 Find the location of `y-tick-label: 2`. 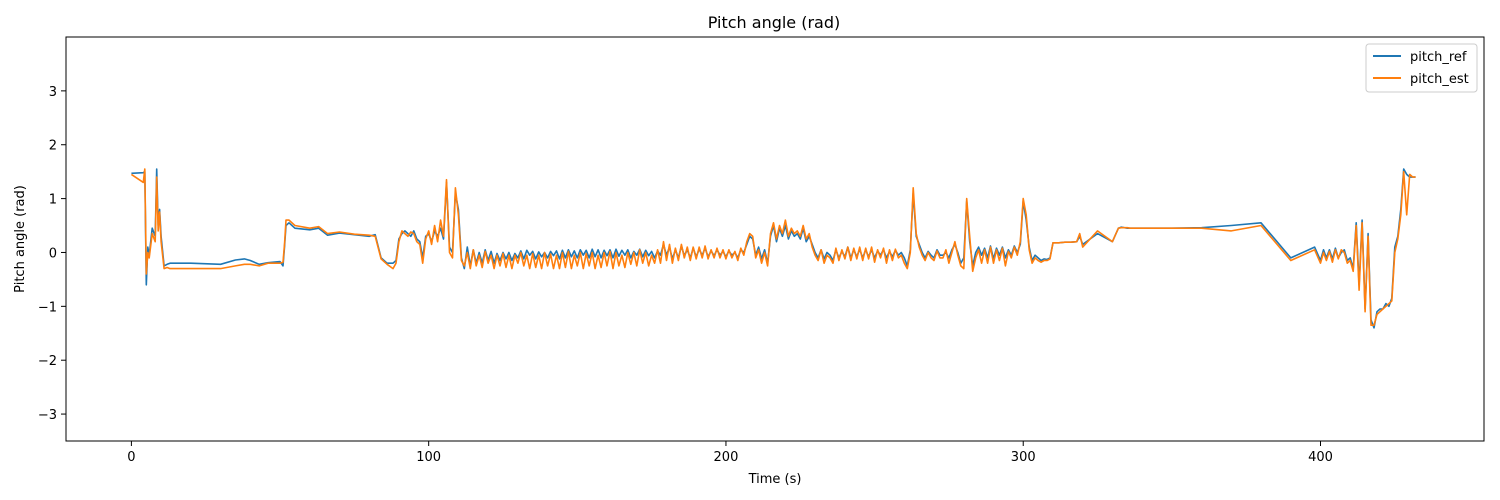

y-tick-label: 2 is located at coordinates (53, 146).